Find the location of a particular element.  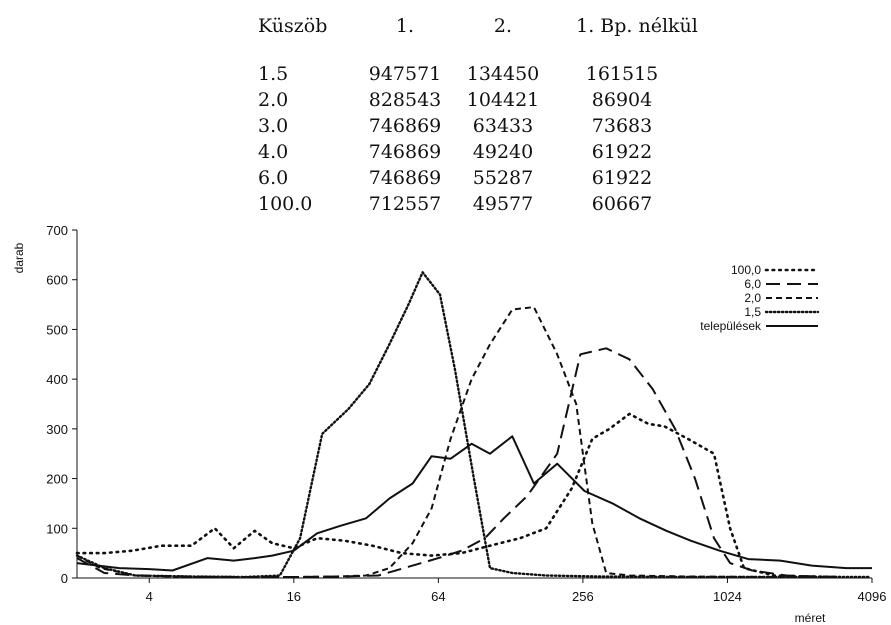

legend-label: 1,5 is located at coordinates (752, 312).